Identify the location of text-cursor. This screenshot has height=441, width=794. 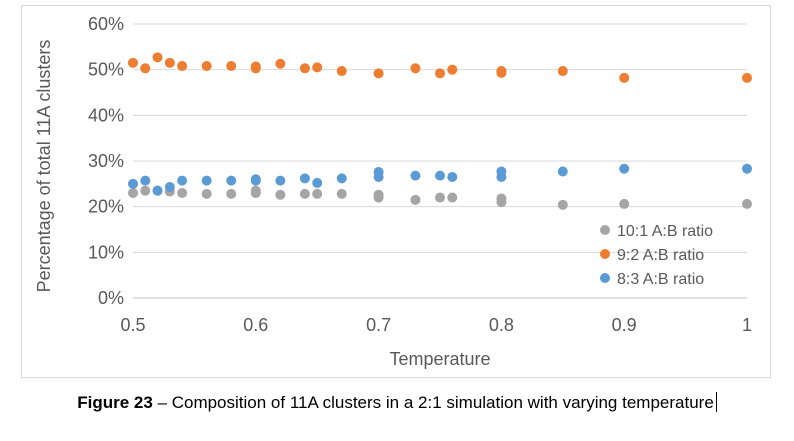
(716, 402).